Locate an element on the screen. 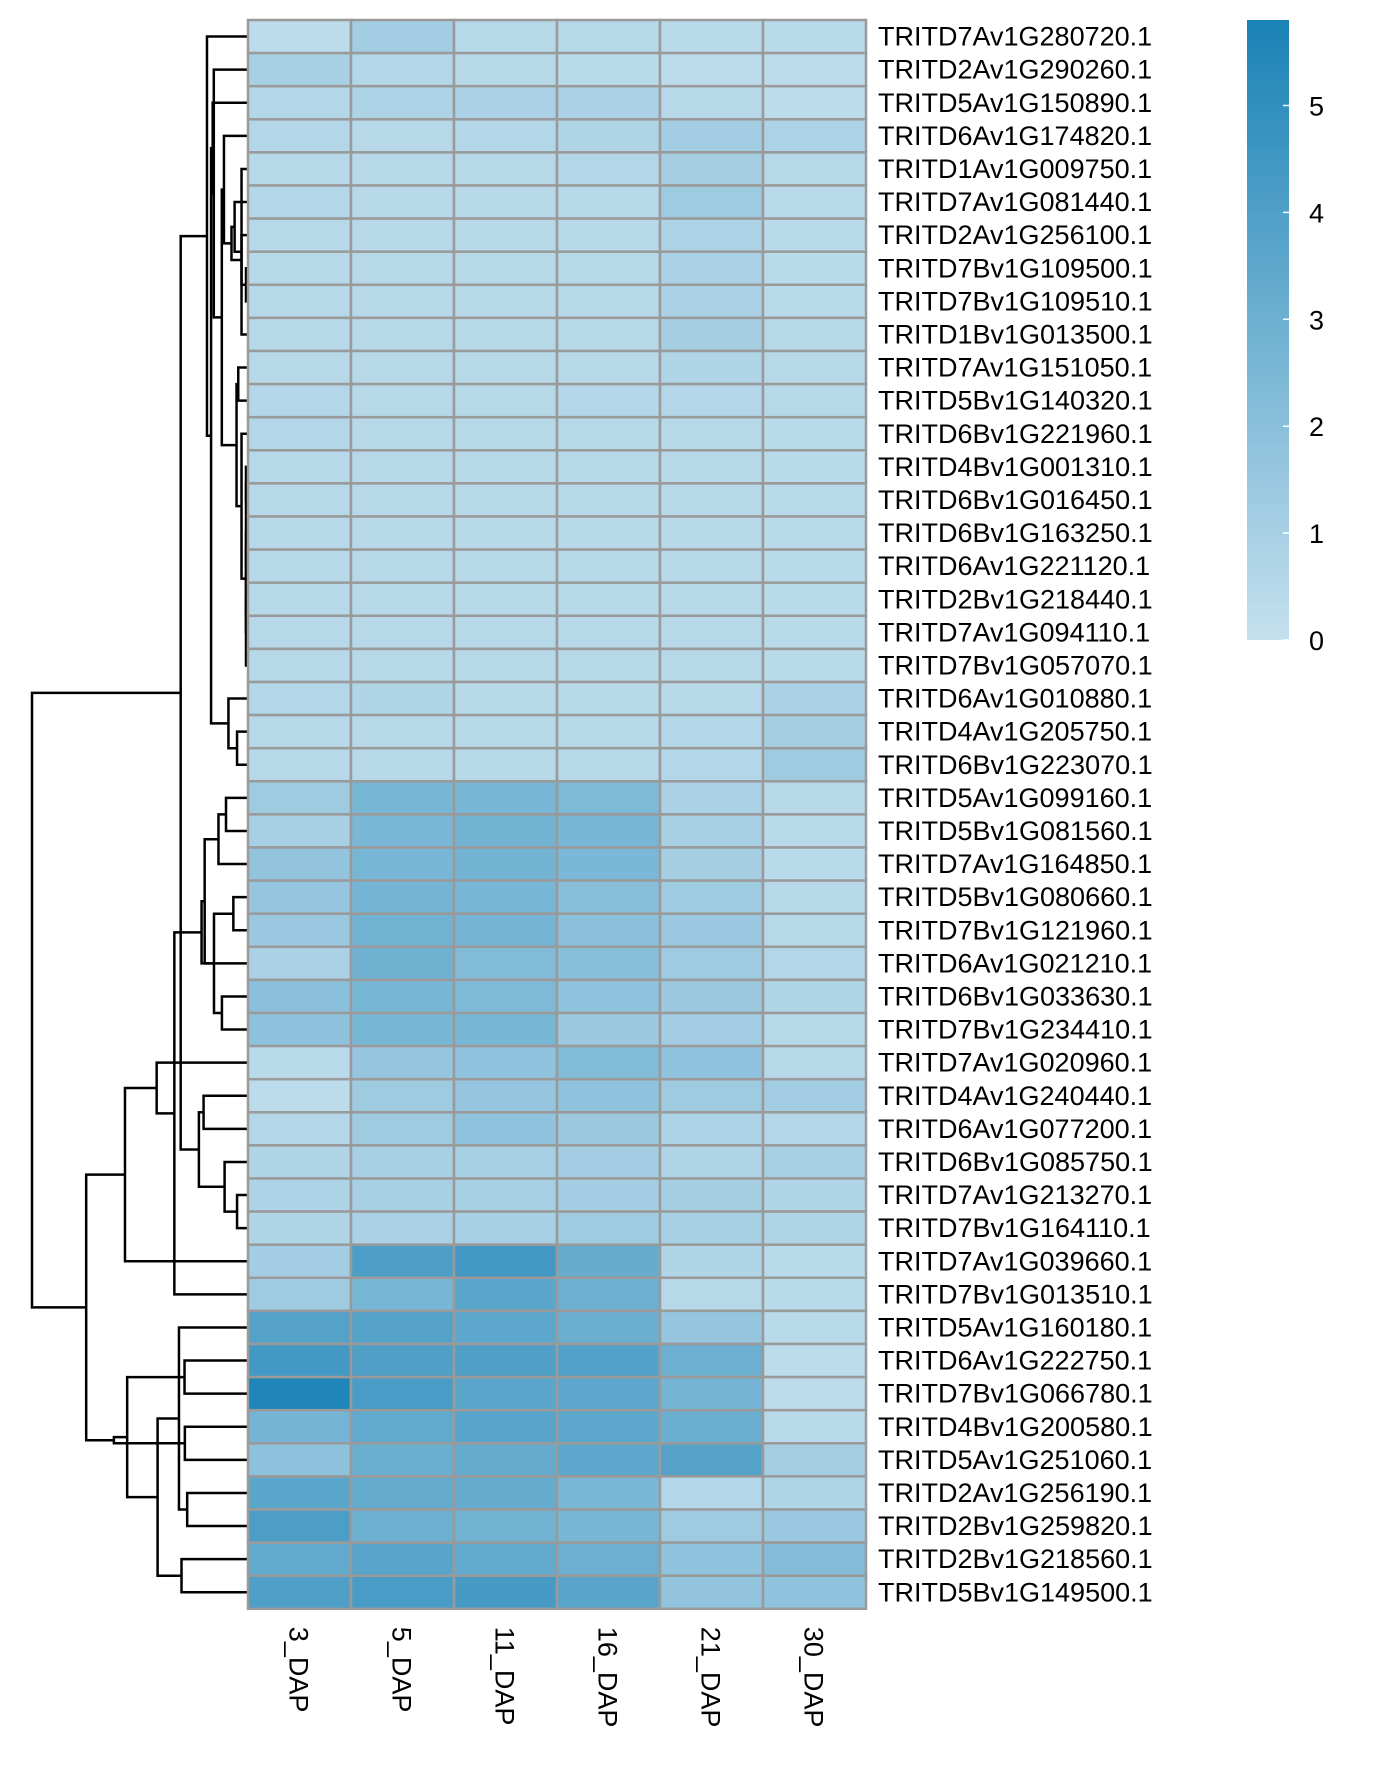 The image size is (1378, 1790). row-label: TRITD4Av1G240440.1 is located at coordinates (1015, 1096).